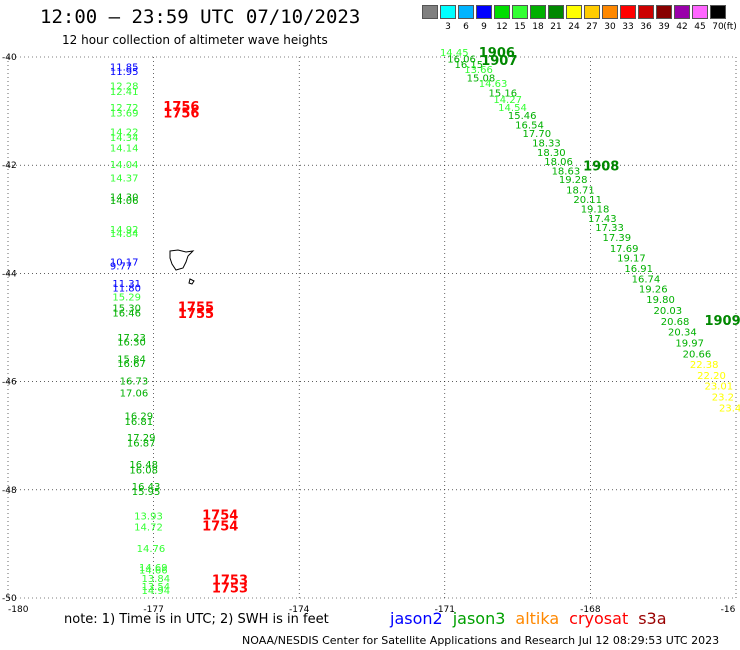  I want to click on wave-height-value: 19.17, so click(631, 258).